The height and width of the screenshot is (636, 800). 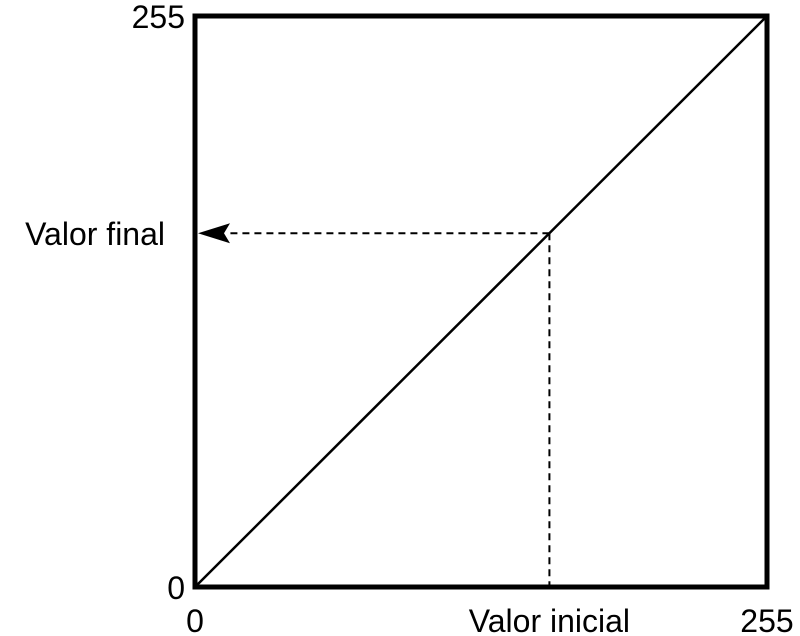 What do you see at coordinates (766, 619) in the screenshot?
I see `x-tick-max-label: 255` at bounding box center [766, 619].